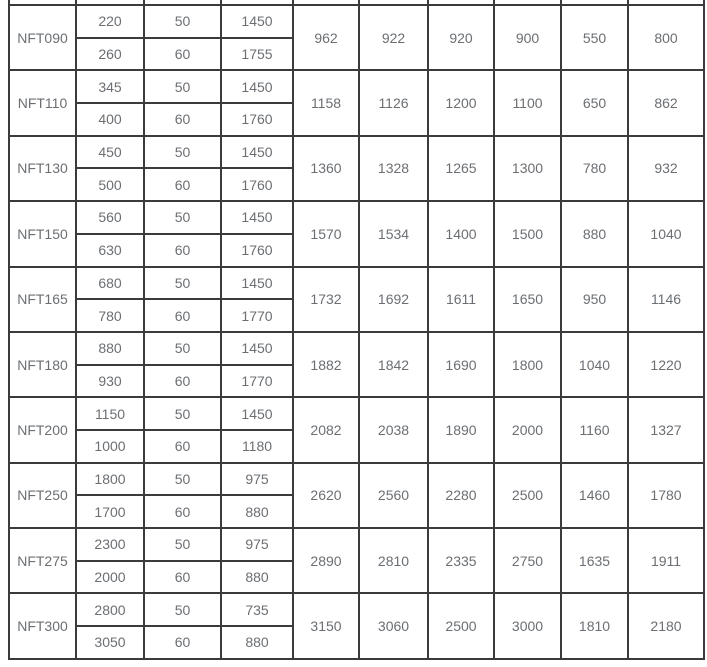 The width and height of the screenshot is (707, 667). I want to click on value-cell: 2300, so click(110, 544).